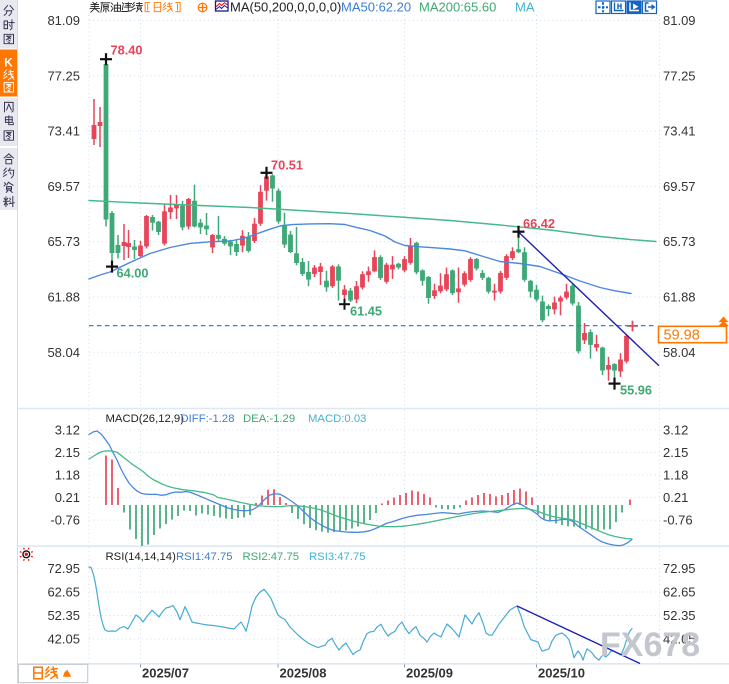 Image resolution: width=729 pixels, height=684 pixels. I want to click on svg-text: K, so click(8, 63).